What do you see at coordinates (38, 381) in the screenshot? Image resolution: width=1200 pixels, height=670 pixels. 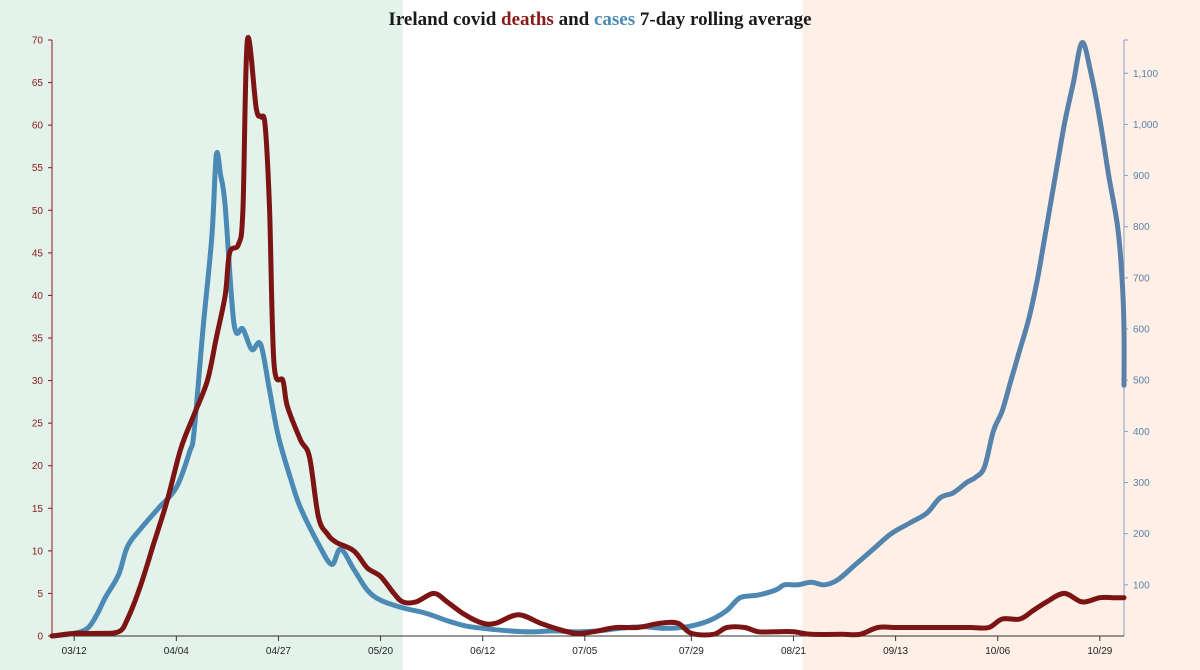 I see `left-tick-label: 30` at bounding box center [38, 381].